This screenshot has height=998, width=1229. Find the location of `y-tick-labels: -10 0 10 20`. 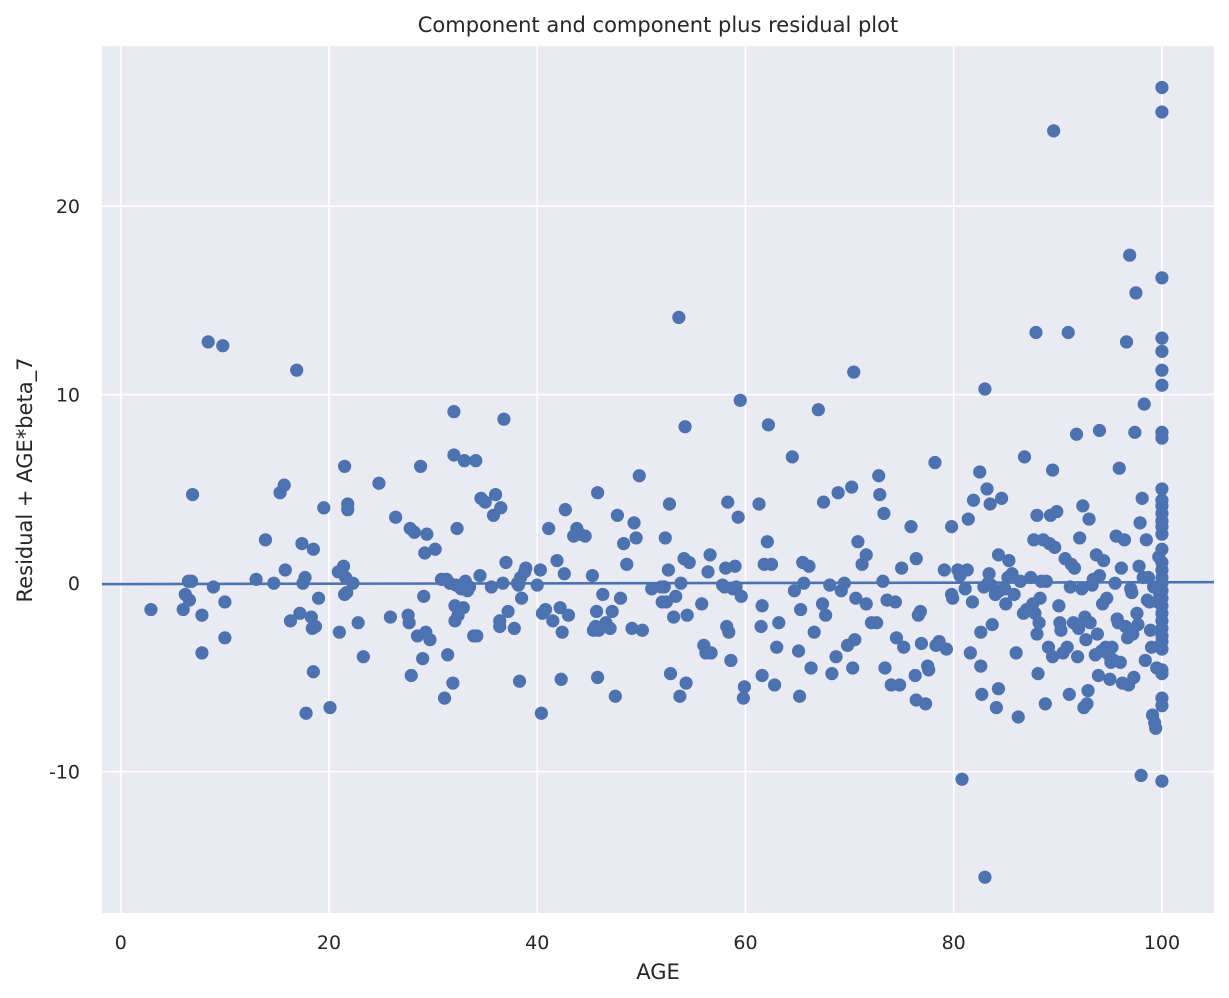

y-tick-labels: -10 0 10 20 is located at coordinates (64, 489).